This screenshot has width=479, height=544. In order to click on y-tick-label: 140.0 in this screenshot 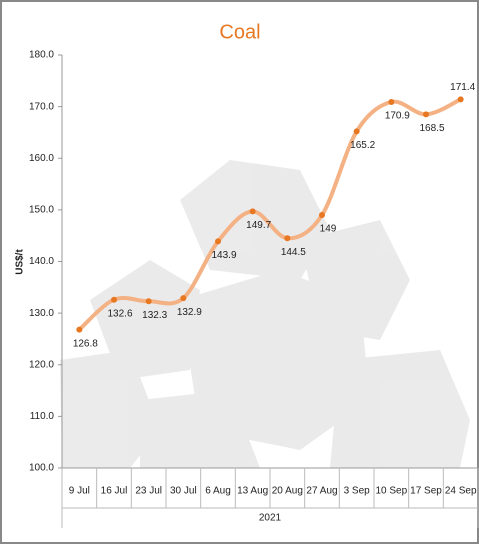, I will do `click(41, 261)`.